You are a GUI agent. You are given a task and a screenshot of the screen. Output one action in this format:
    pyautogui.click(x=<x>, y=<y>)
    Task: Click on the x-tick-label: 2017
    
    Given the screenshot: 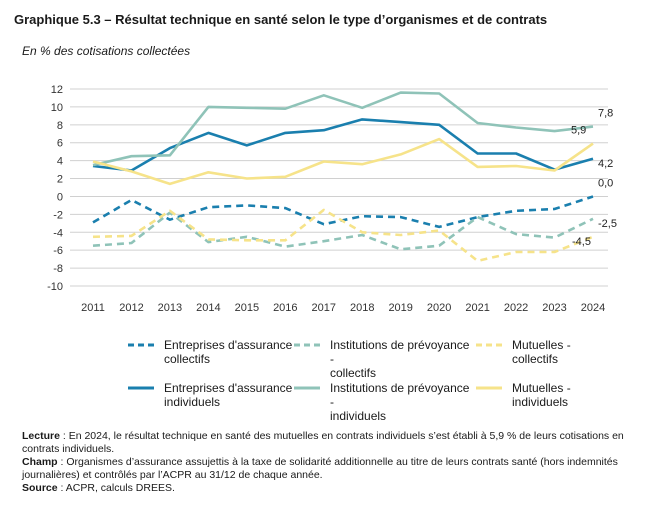 What is the action you would take?
    pyautogui.click(x=324, y=308)
    